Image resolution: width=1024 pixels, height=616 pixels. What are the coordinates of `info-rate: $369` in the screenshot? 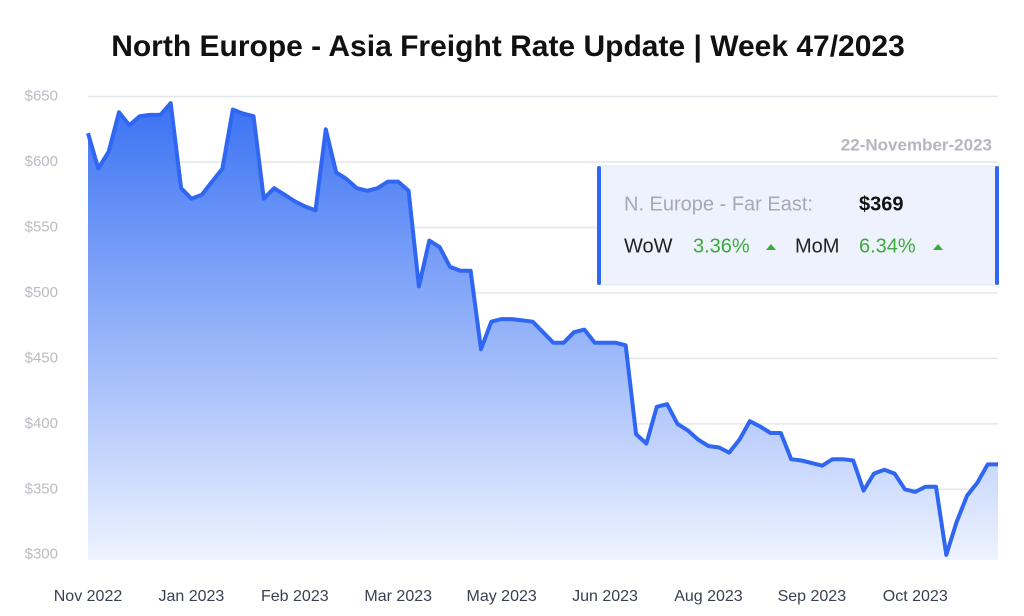 It's located at (881, 204).